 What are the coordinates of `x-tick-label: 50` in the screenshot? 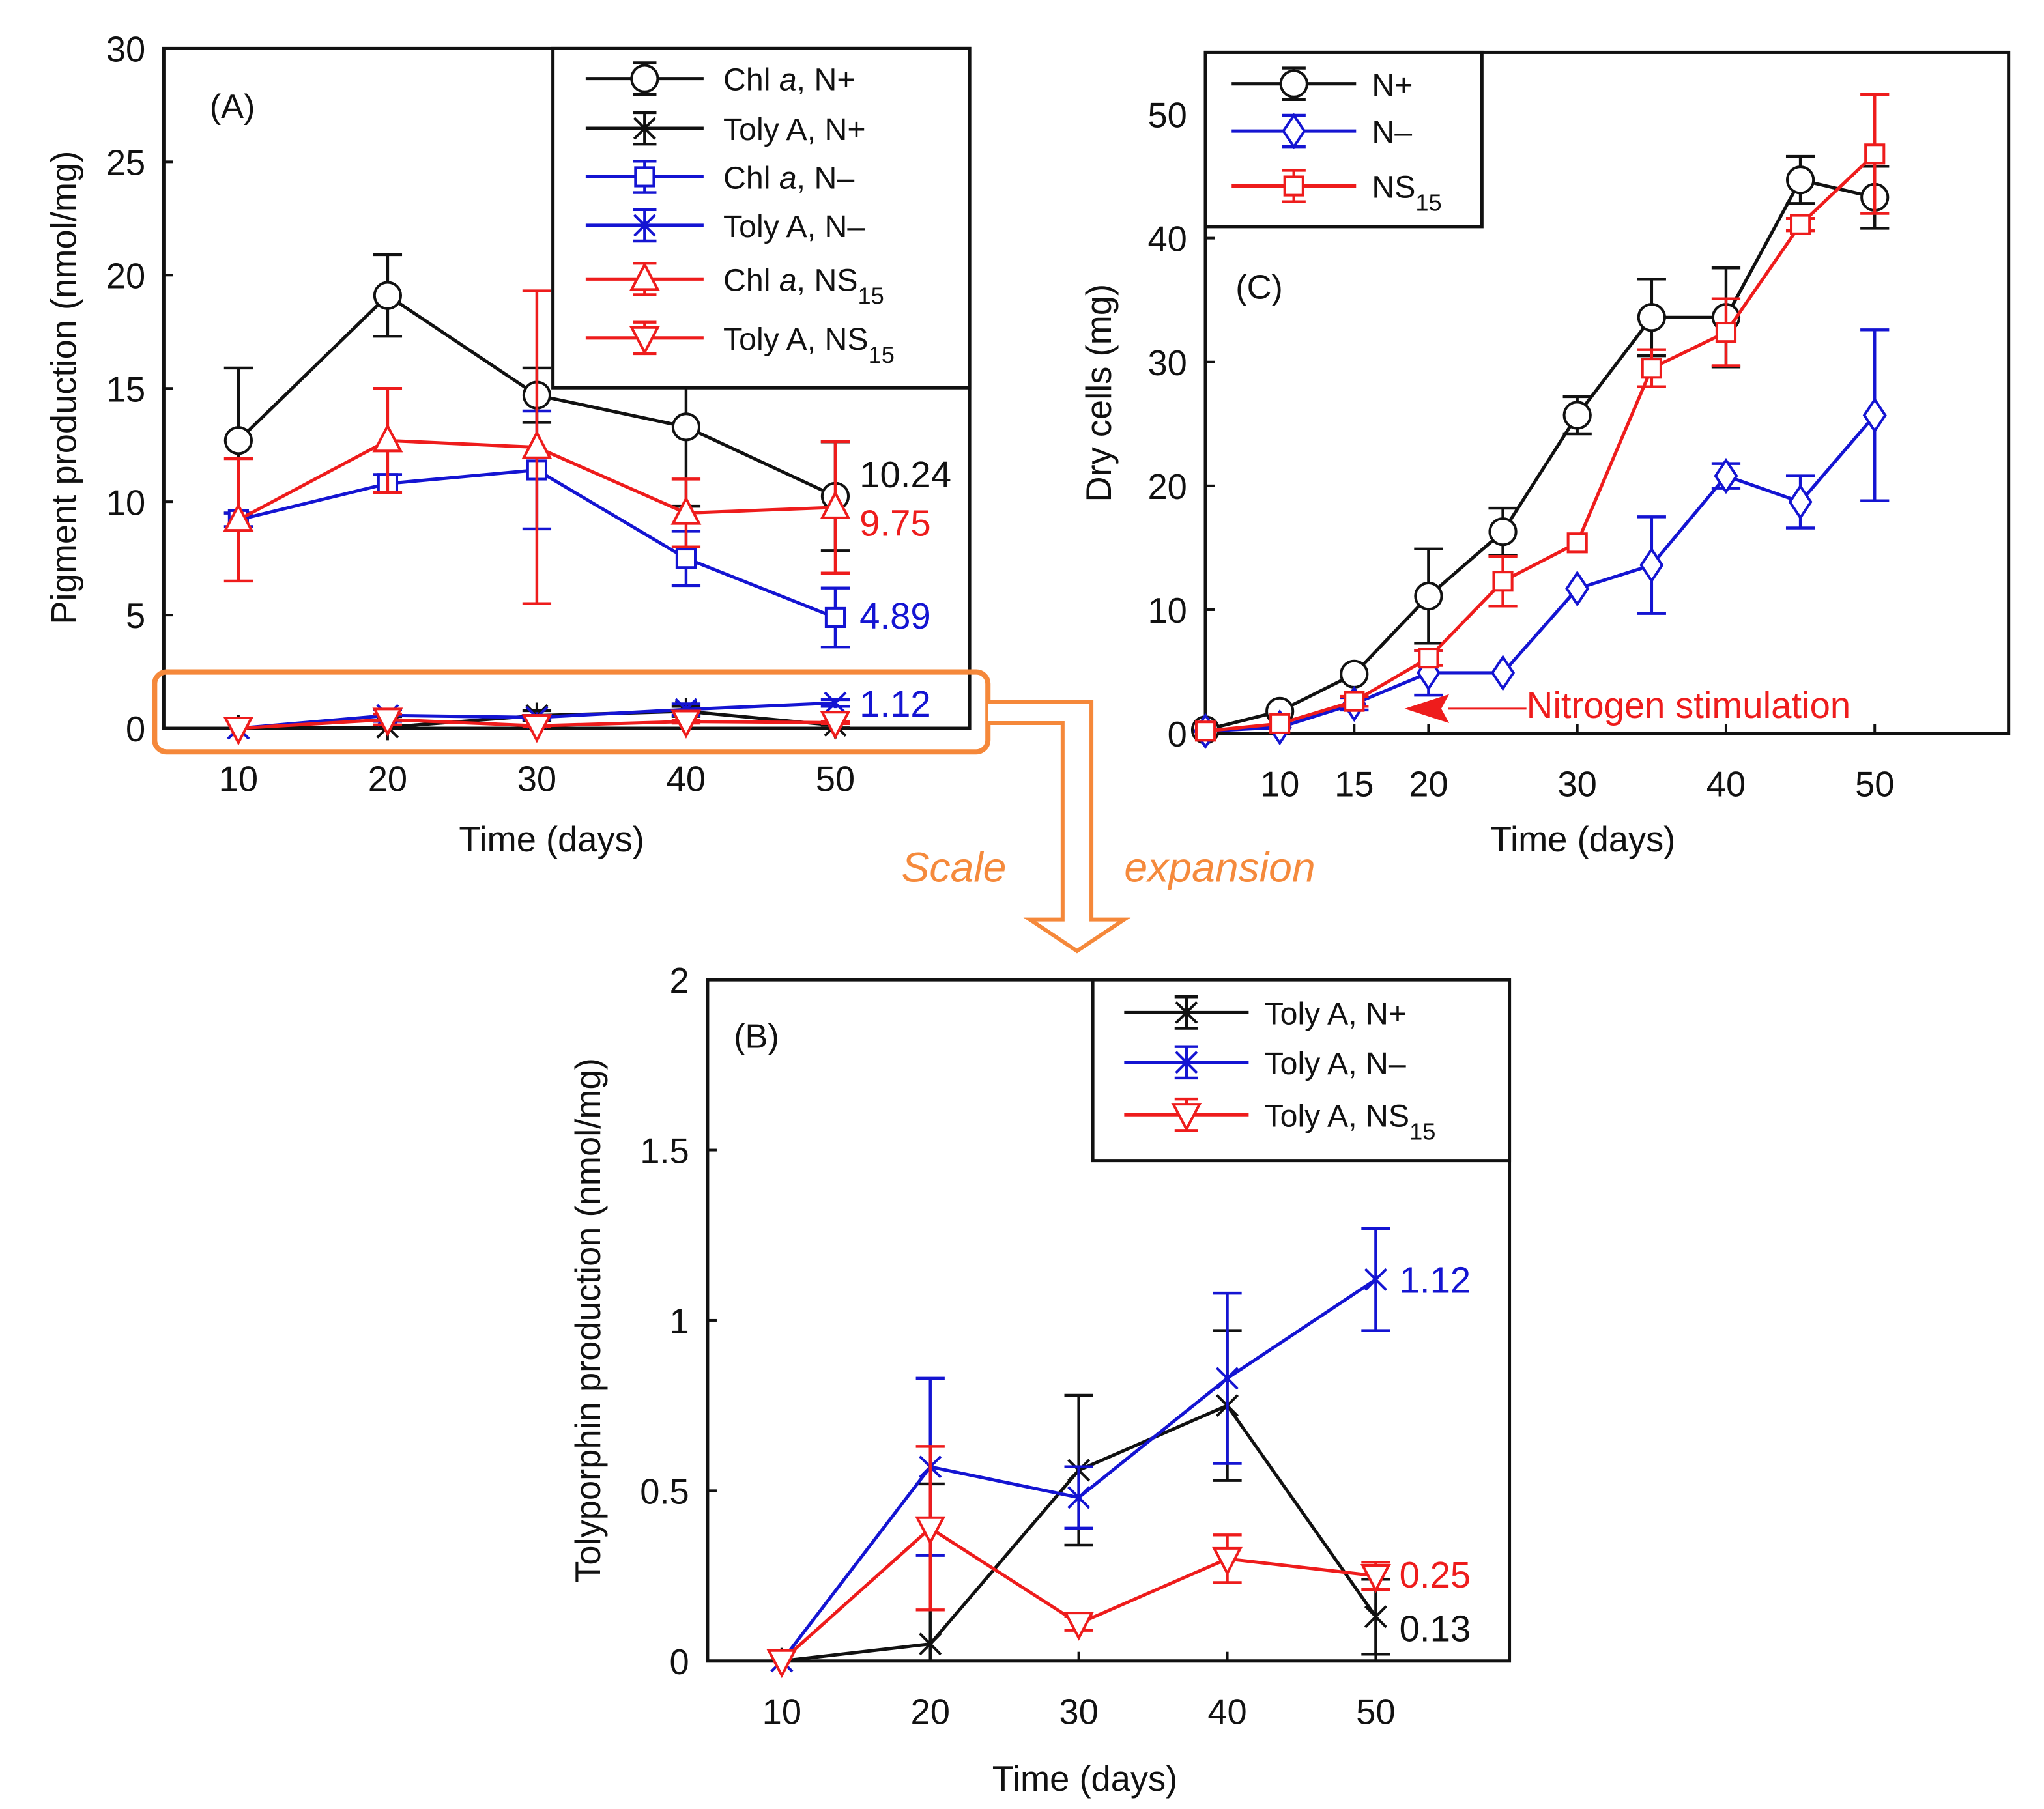 It's located at (1375, 1711).